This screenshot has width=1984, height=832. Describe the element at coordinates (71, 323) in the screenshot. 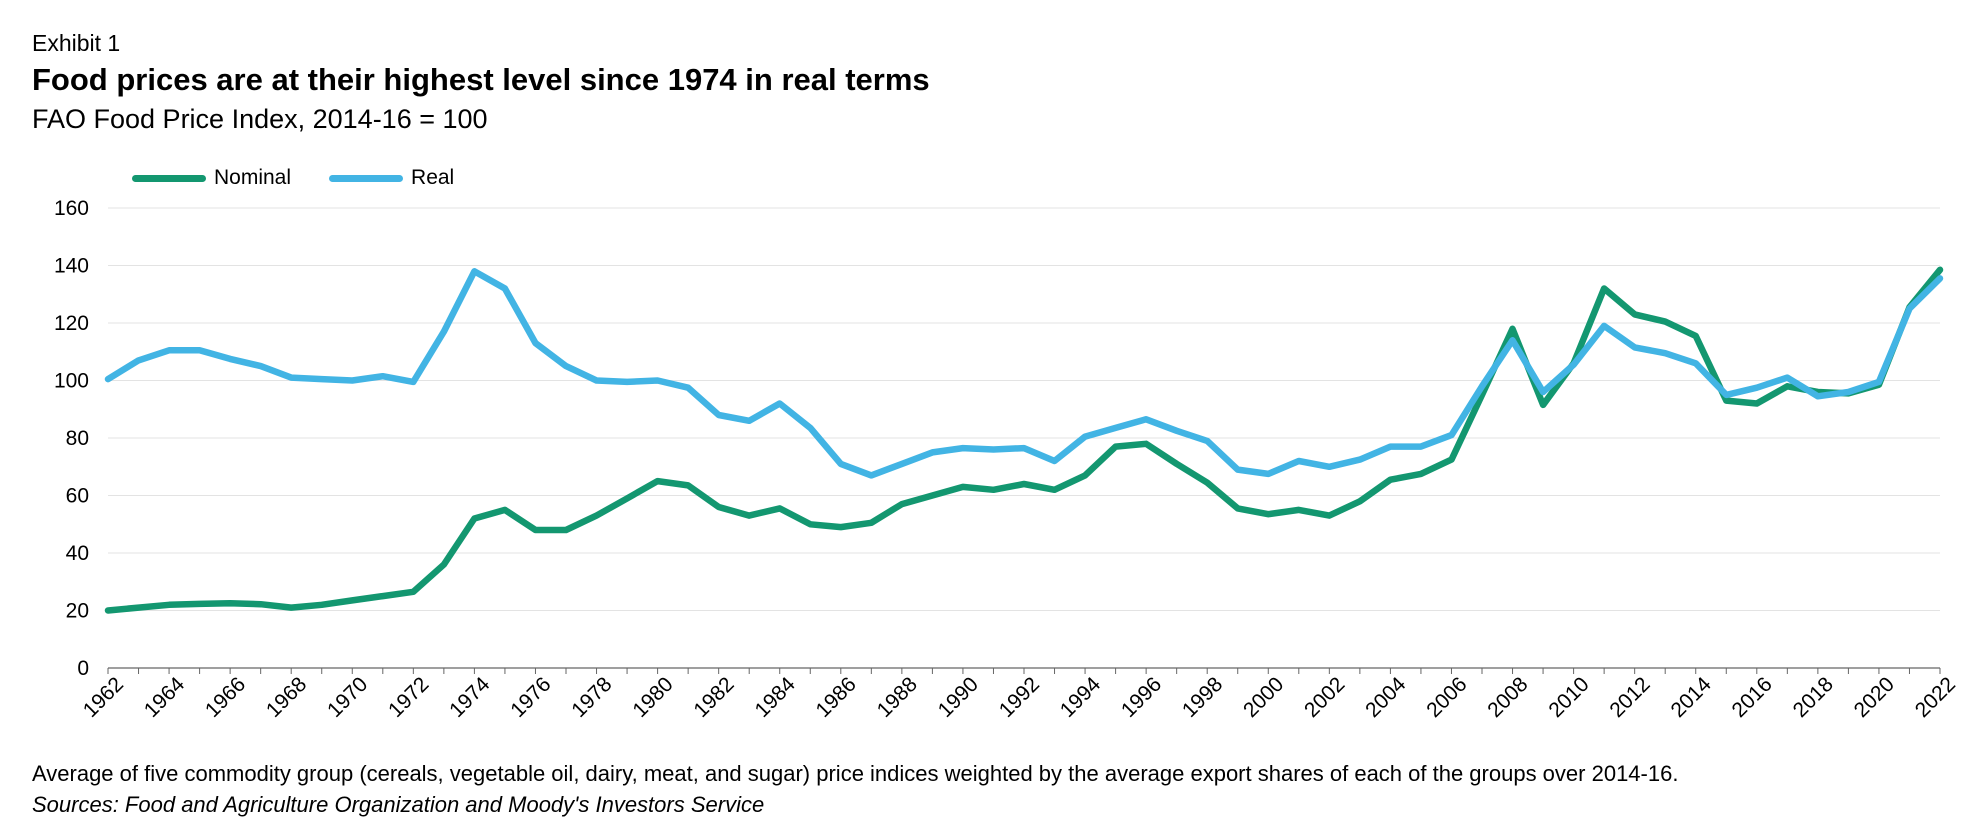

I see `y-tick-label: 120` at that location.